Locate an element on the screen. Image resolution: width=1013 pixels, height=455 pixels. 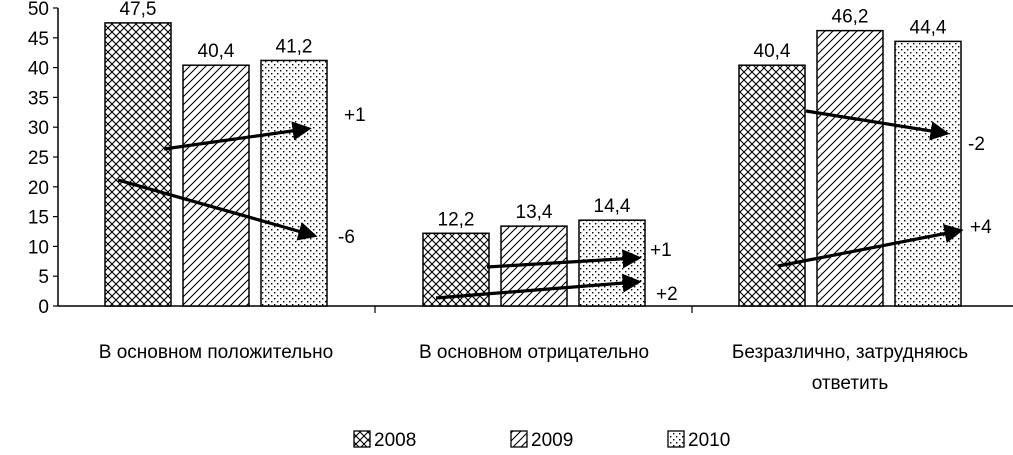
change-label: +2 is located at coordinates (667, 294).